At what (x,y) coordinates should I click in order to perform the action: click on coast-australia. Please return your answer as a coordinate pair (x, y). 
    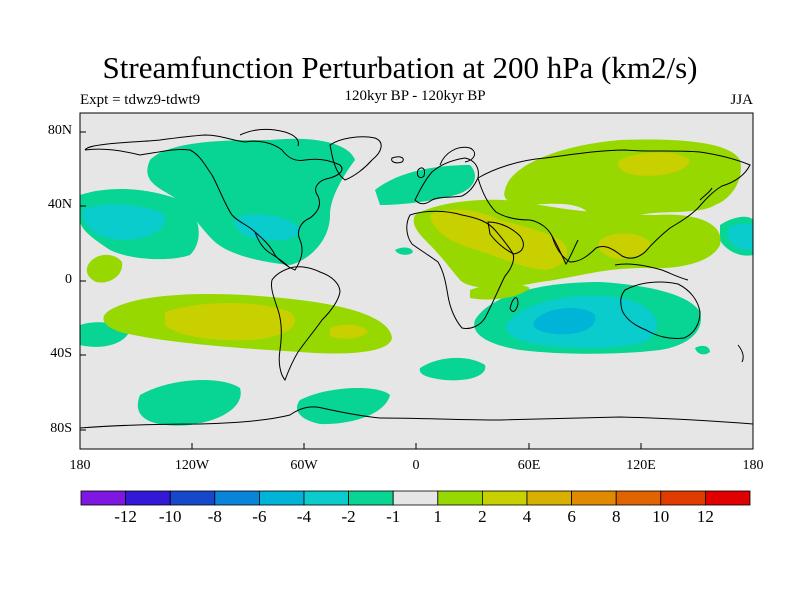
    Looking at the image, I should click on (660, 310).